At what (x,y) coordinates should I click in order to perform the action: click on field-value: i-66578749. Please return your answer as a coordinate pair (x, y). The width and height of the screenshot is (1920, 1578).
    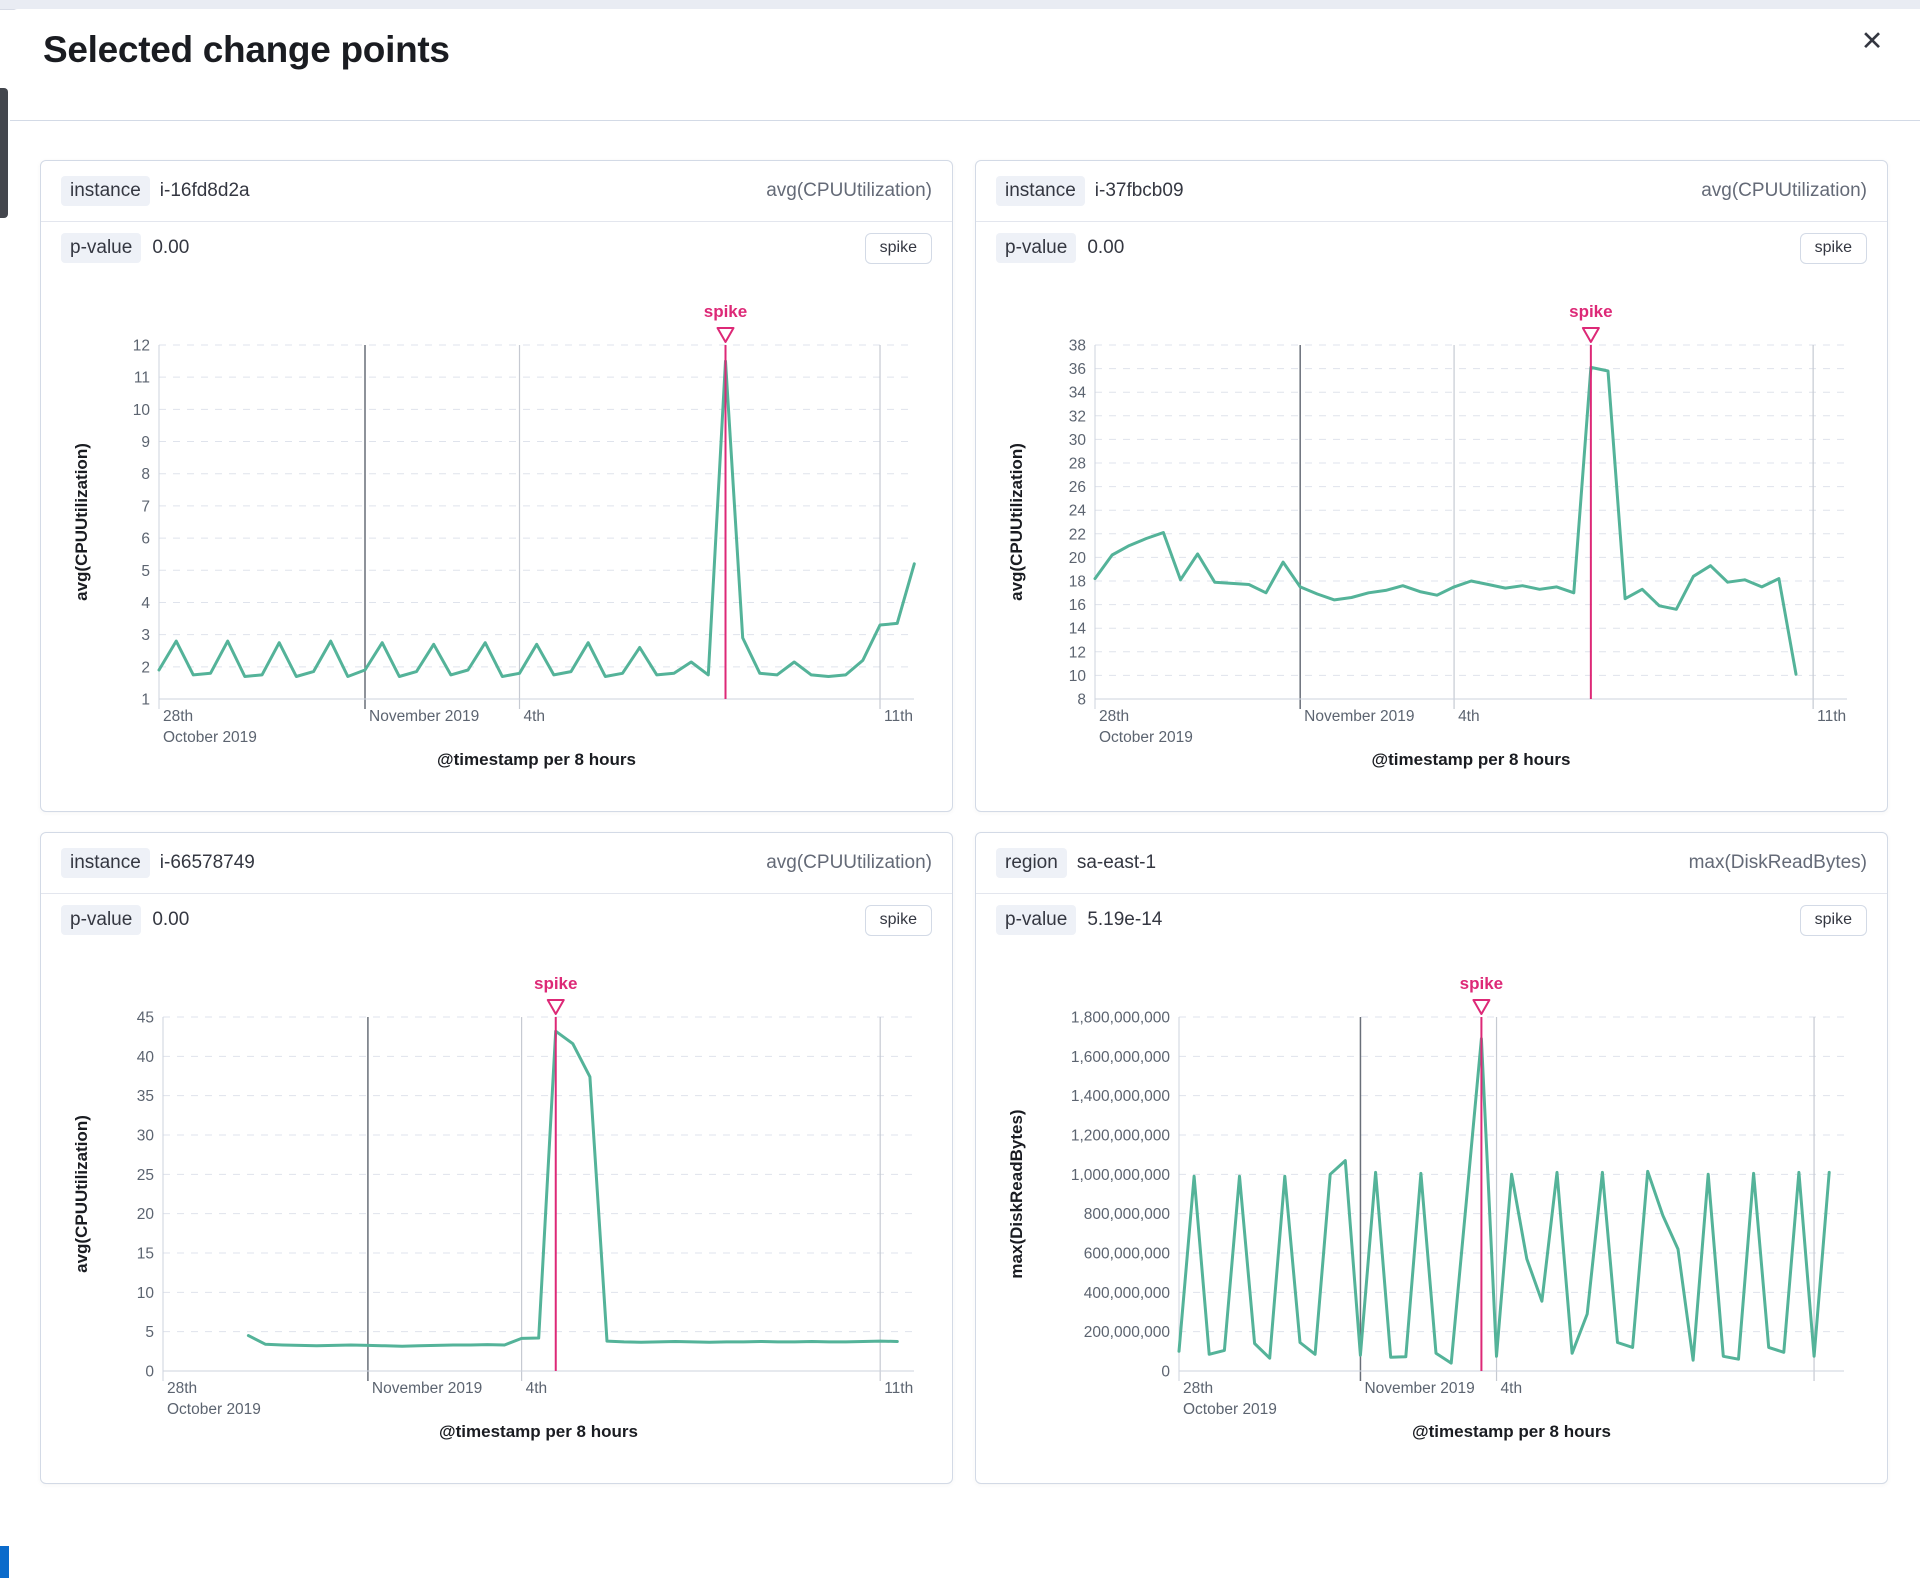
    Looking at the image, I should click on (207, 862).